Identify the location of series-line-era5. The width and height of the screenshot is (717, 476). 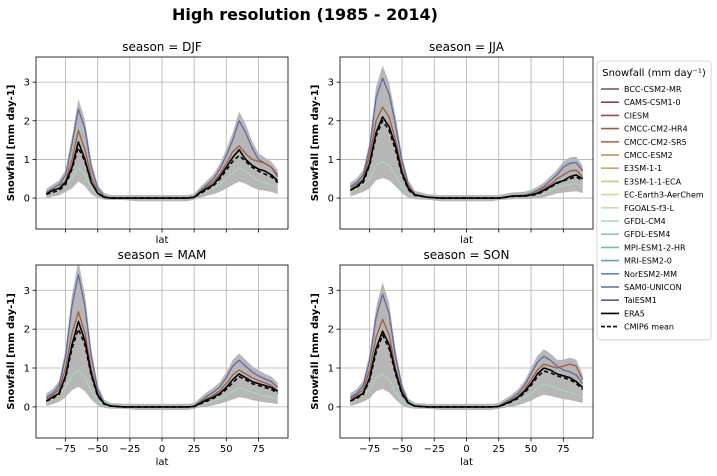
(466, 369).